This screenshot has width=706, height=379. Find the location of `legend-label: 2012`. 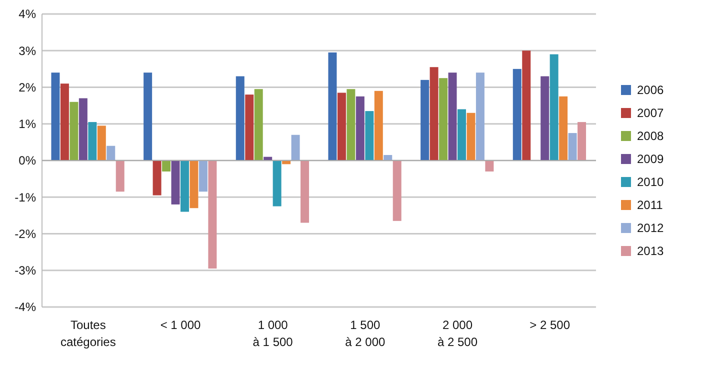

legend-label: 2012 is located at coordinates (650, 228).